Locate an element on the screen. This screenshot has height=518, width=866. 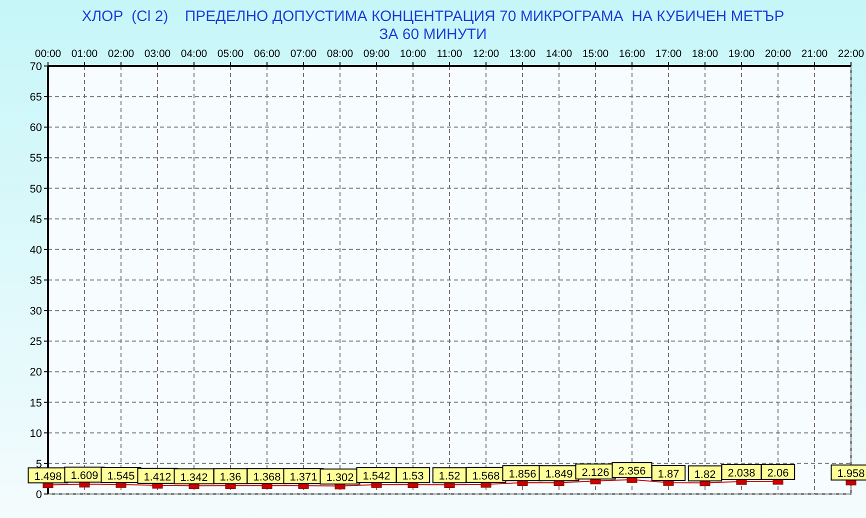
data-label: 1.53 is located at coordinates (413, 476).